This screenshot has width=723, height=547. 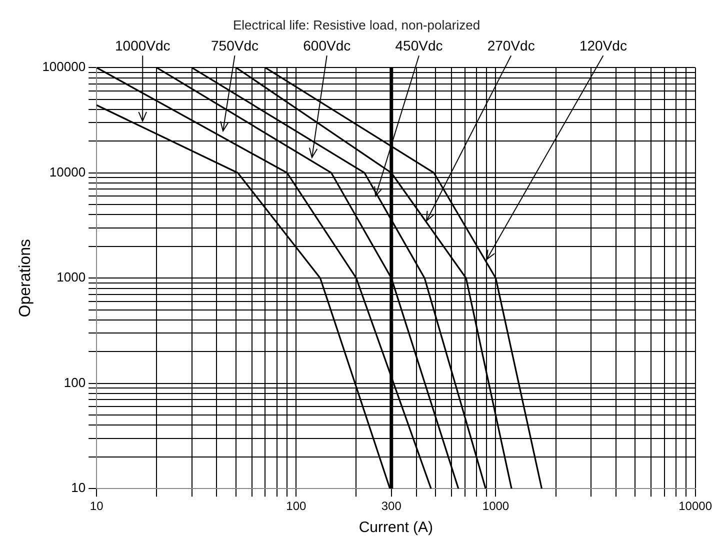 I want to click on x-tick-label: 100, so click(x=296, y=506).